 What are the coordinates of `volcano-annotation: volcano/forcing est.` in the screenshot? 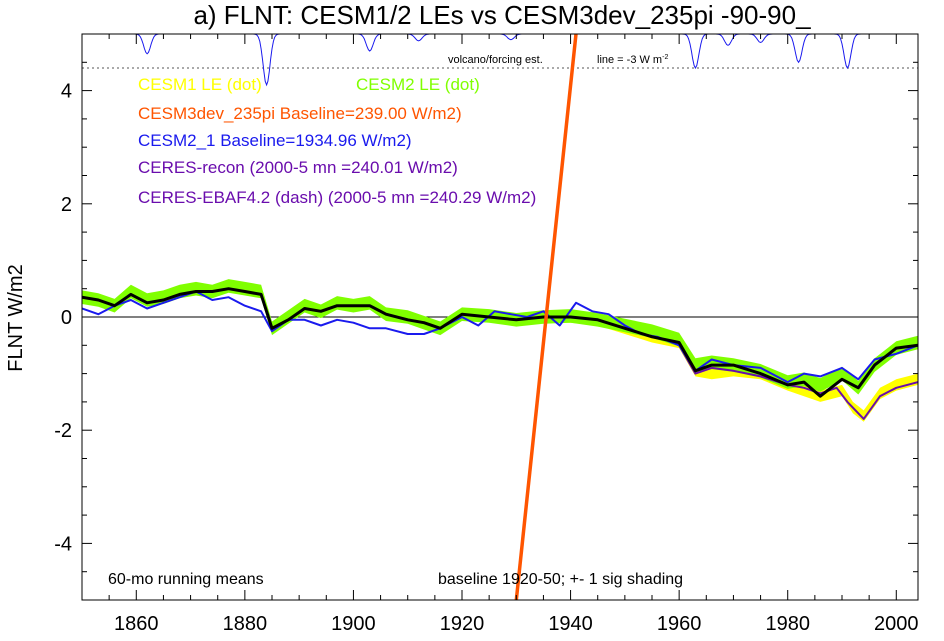 It's located at (495, 60).